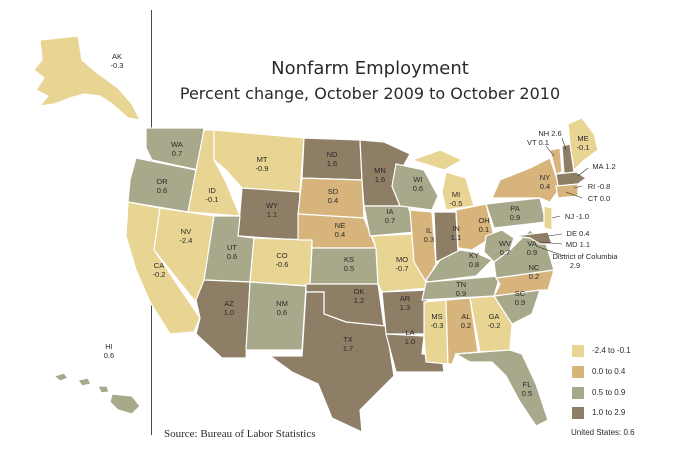  What do you see at coordinates (549, 133) in the screenshot?
I see `label-nh: NH 2.6` at bounding box center [549, 133].